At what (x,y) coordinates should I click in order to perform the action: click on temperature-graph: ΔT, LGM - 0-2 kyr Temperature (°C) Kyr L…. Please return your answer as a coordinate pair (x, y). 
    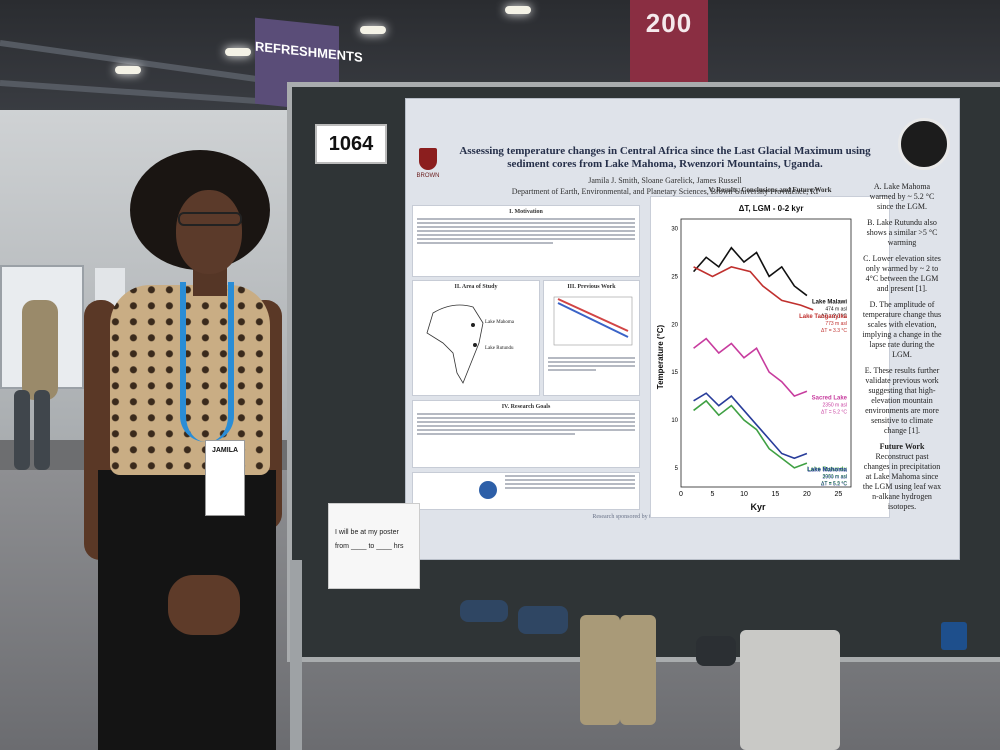
    Looking at the image, I should click on (770, 357).